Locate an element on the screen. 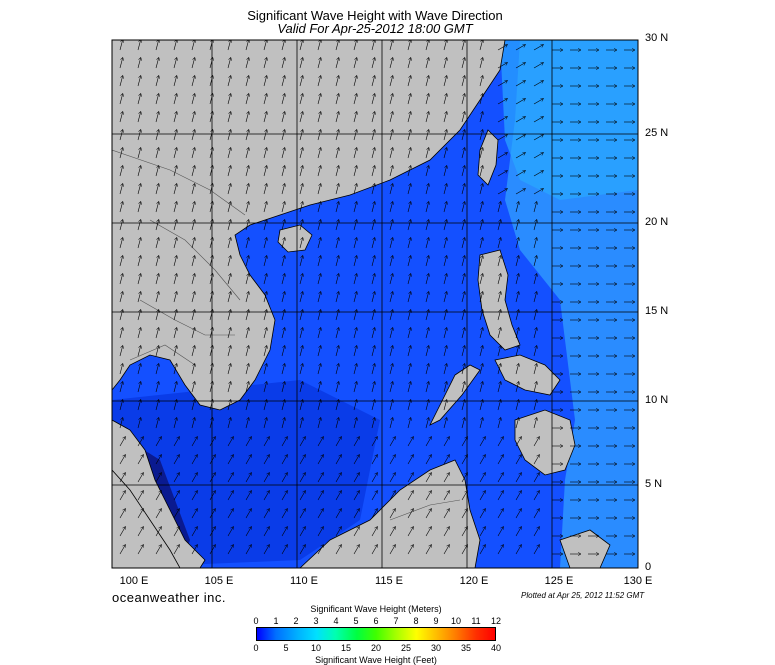  legend-meter-tick: 8 is located at coordinates (416, 621).